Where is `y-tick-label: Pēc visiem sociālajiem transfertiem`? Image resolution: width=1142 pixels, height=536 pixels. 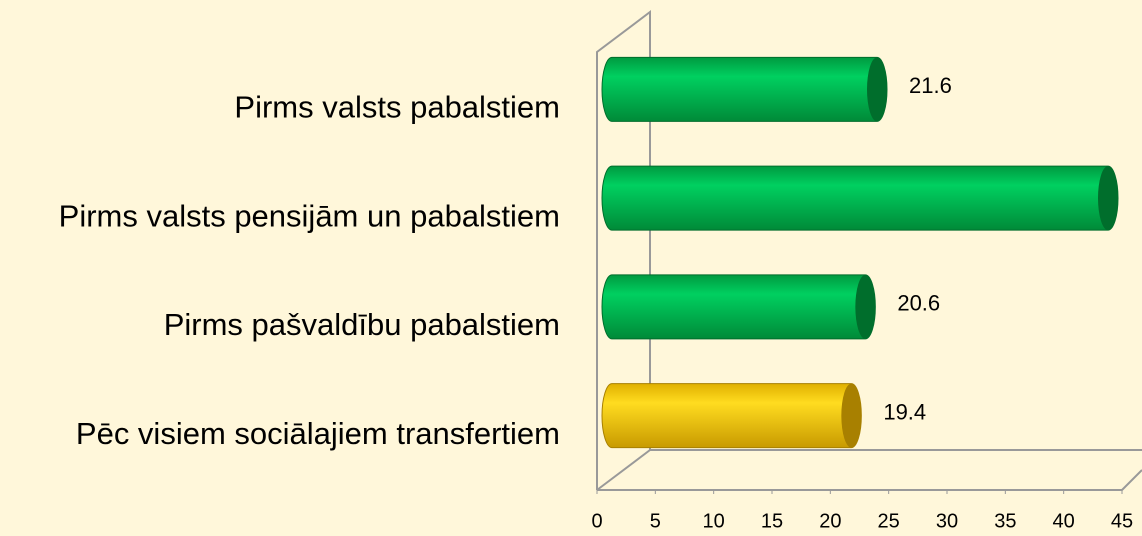 y-tick-label: Pēc visiem sociālajiem transfertiem is located at coordinates (318, 433).